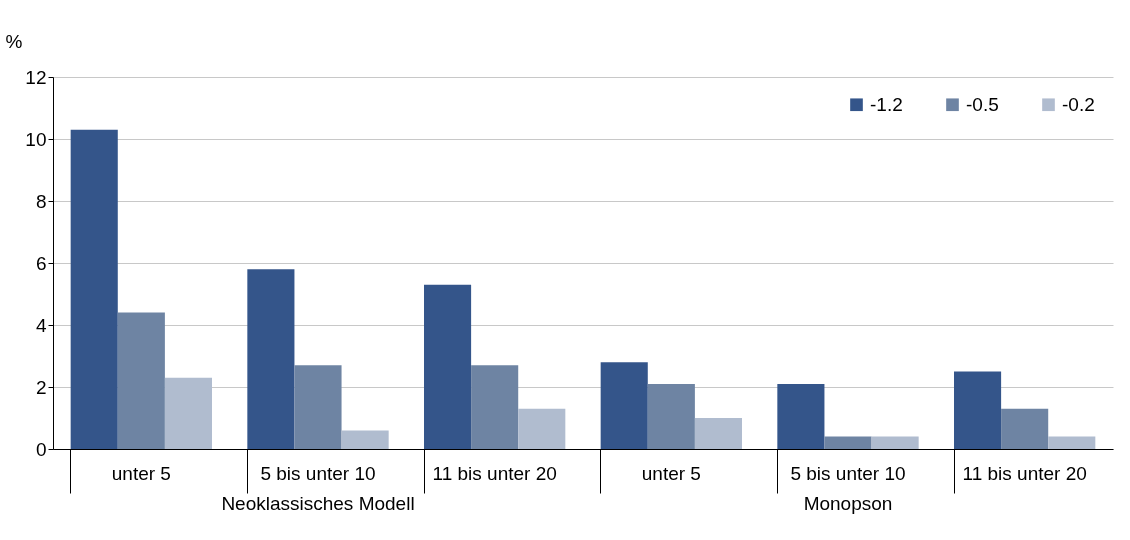  Describe the element at coordinates (848, 503) in the screenshot. I see `text: Monopson` at that location.